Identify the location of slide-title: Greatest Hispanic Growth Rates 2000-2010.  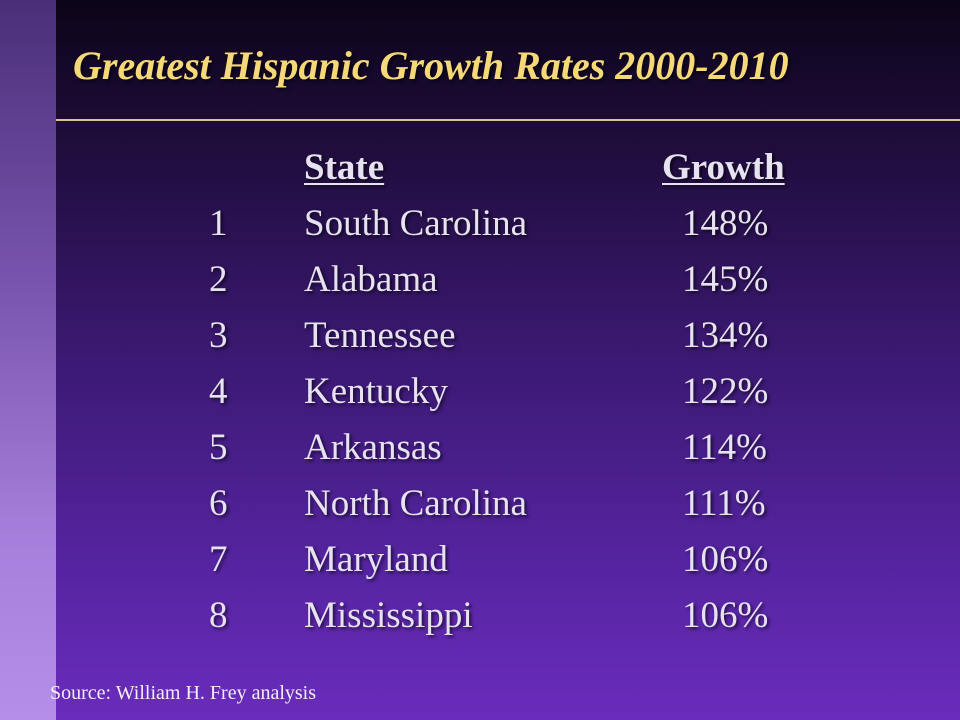
(431, 65).